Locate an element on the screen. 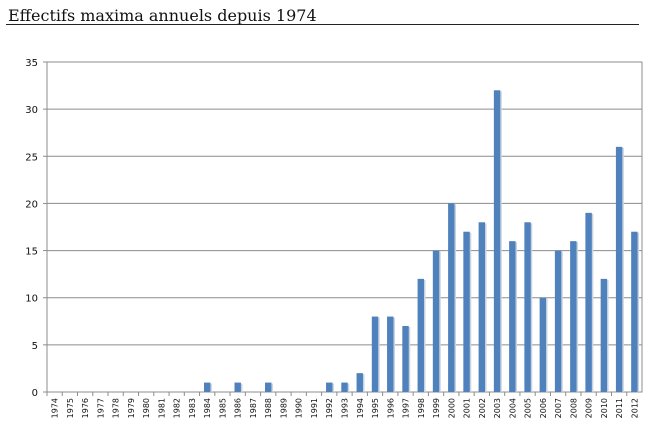 The image size is (655, 430). x-tick-label: 2008 is located at coordinates (573, 408).